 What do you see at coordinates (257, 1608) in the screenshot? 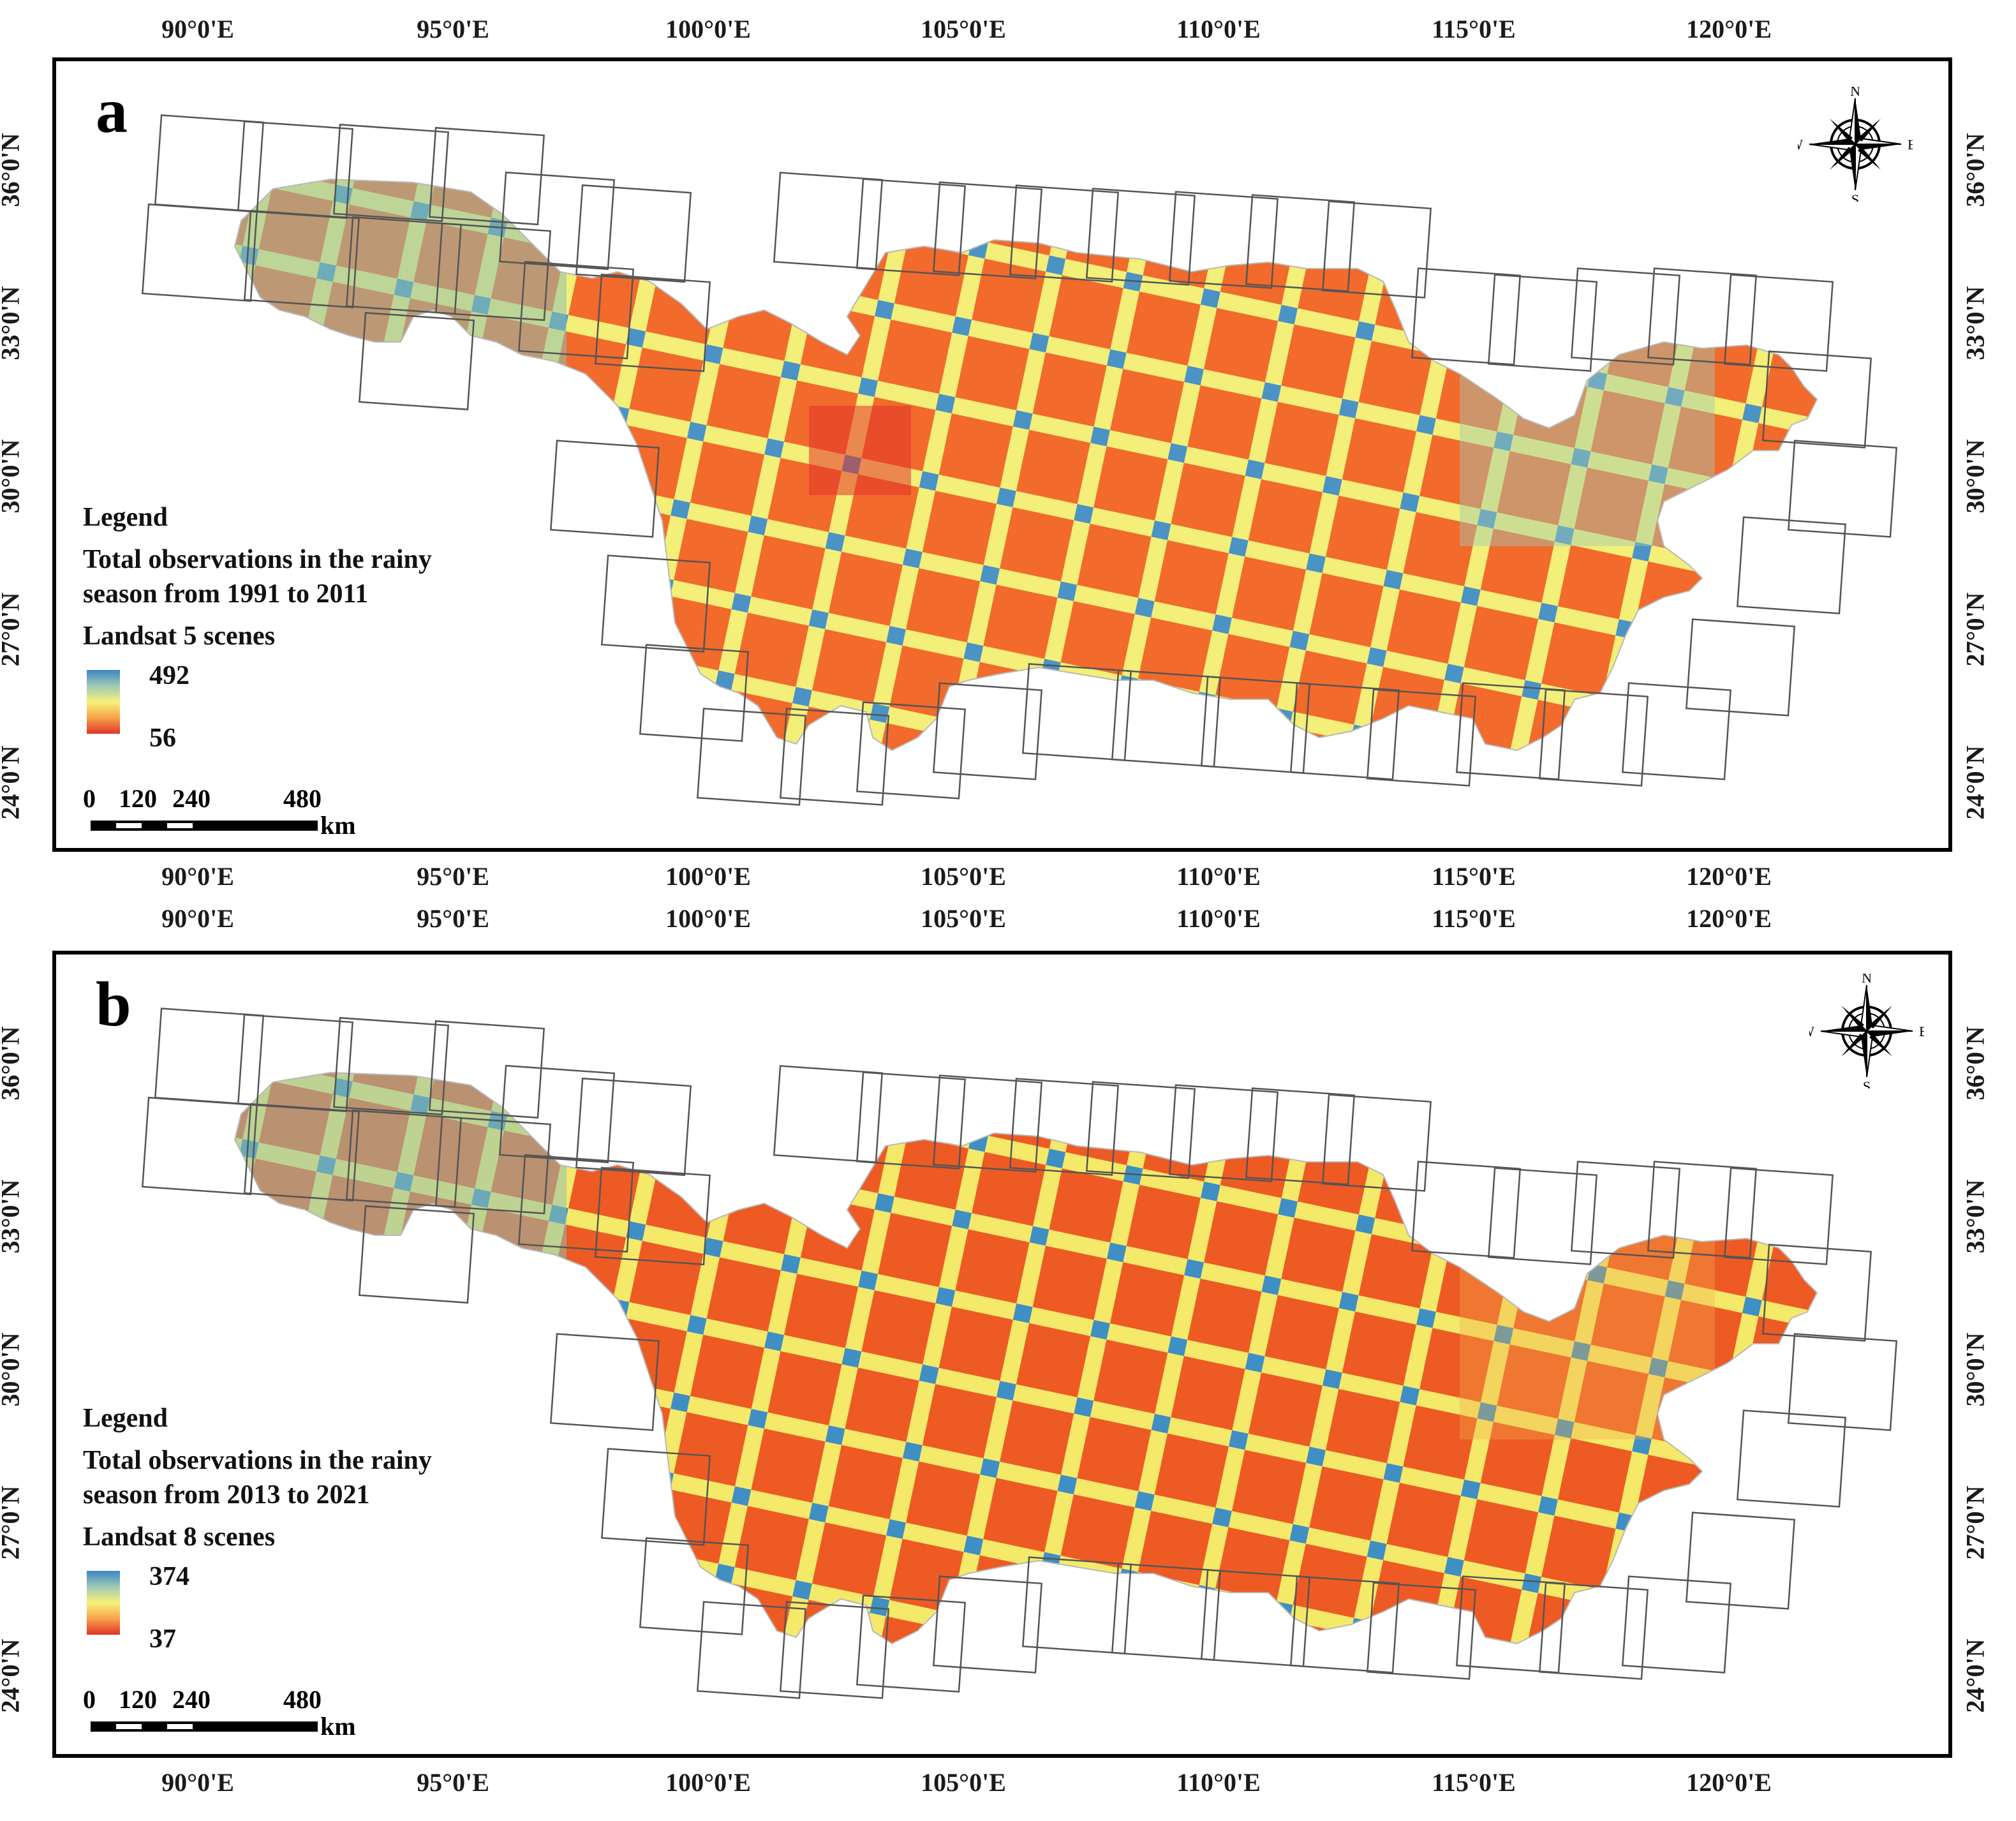
I see `color-ramp: 374 37` at bounding box center [257, 1608].